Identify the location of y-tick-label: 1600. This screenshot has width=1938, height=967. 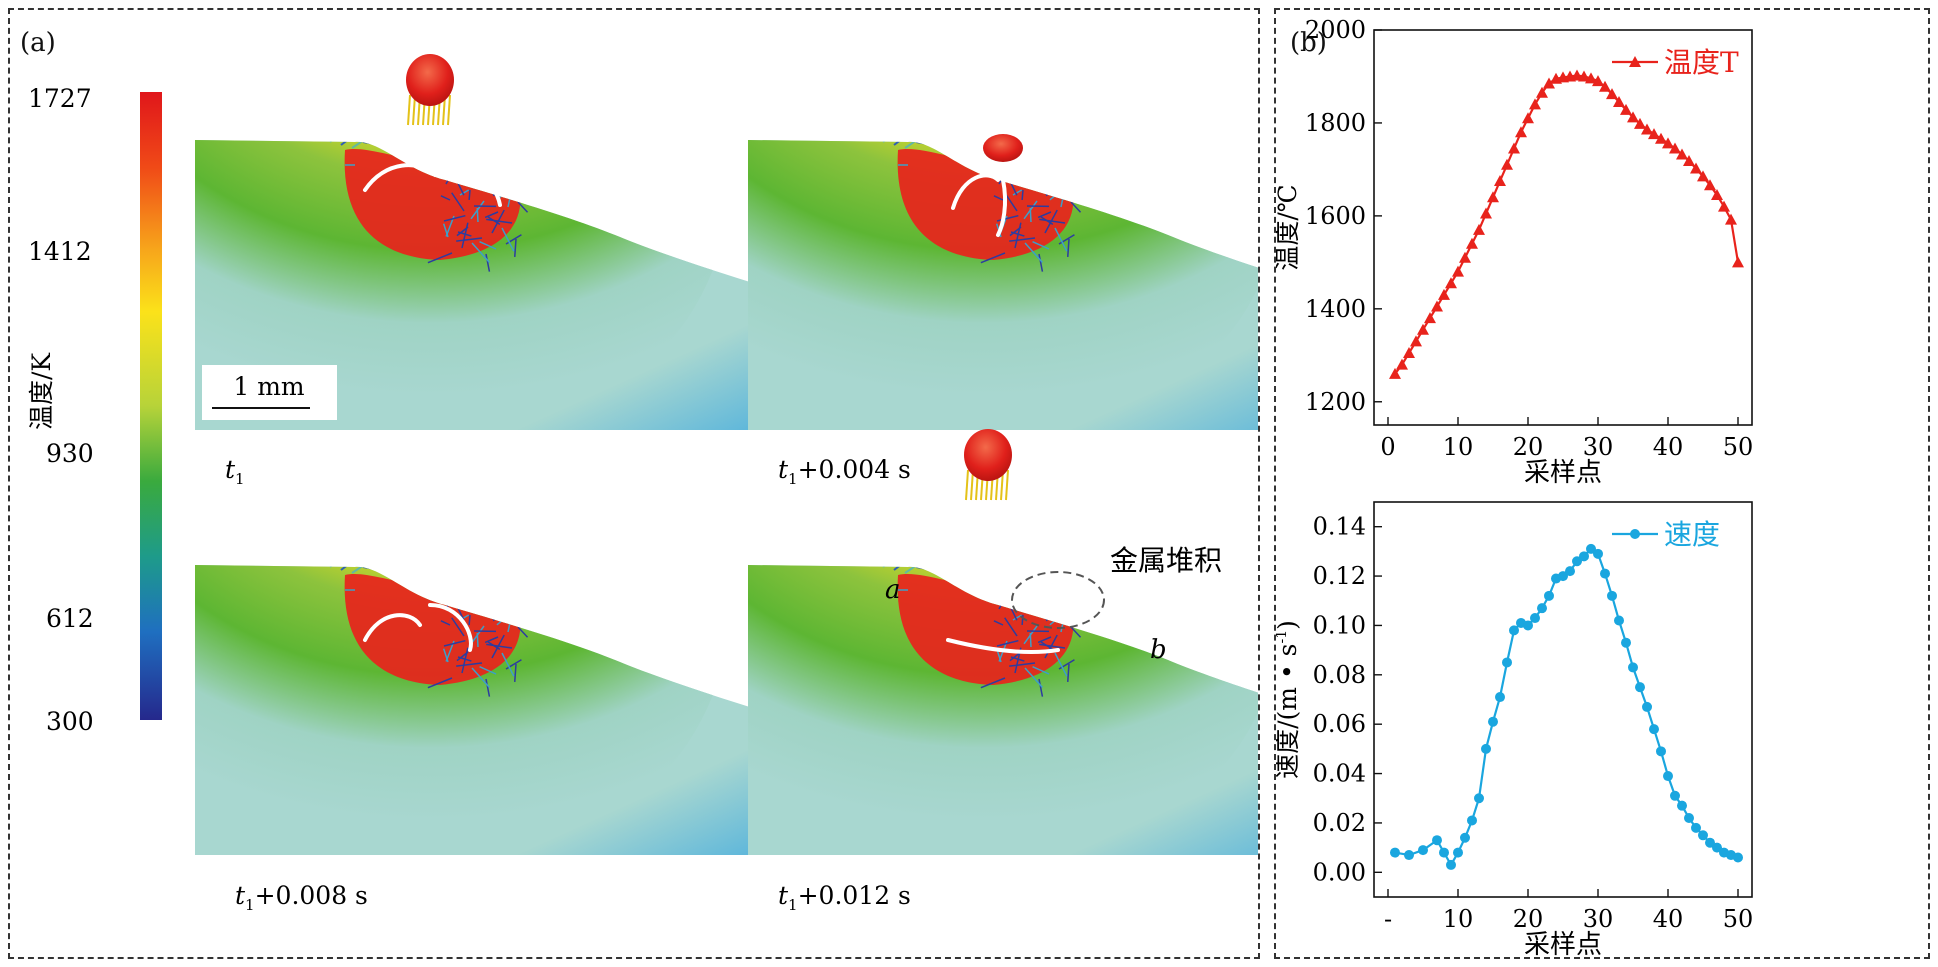
(1335, 216).